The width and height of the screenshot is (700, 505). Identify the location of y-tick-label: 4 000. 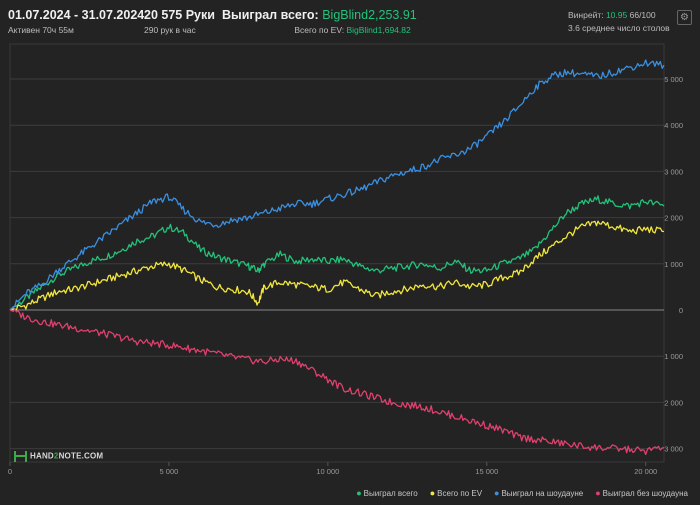
(673, 125).